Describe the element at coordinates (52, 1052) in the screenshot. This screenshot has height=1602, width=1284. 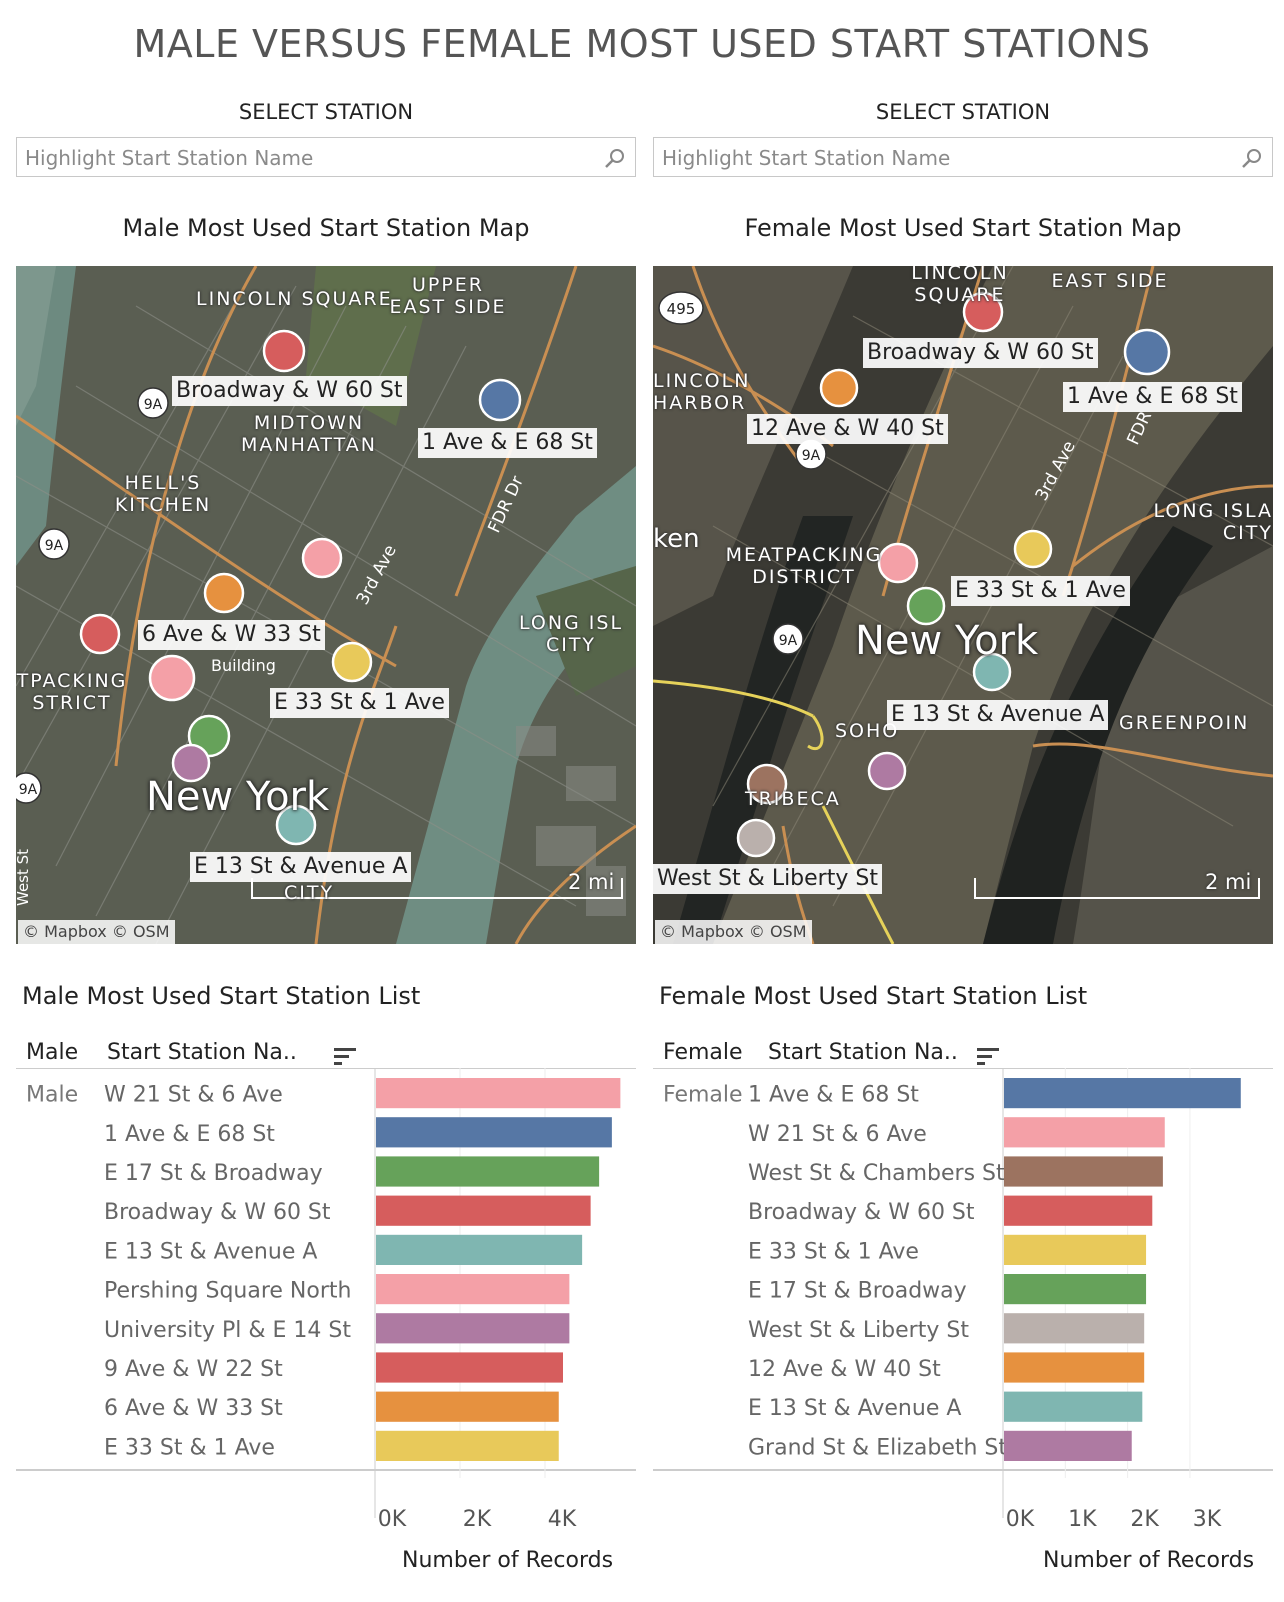
I see `group-column-header: Male` at that location.